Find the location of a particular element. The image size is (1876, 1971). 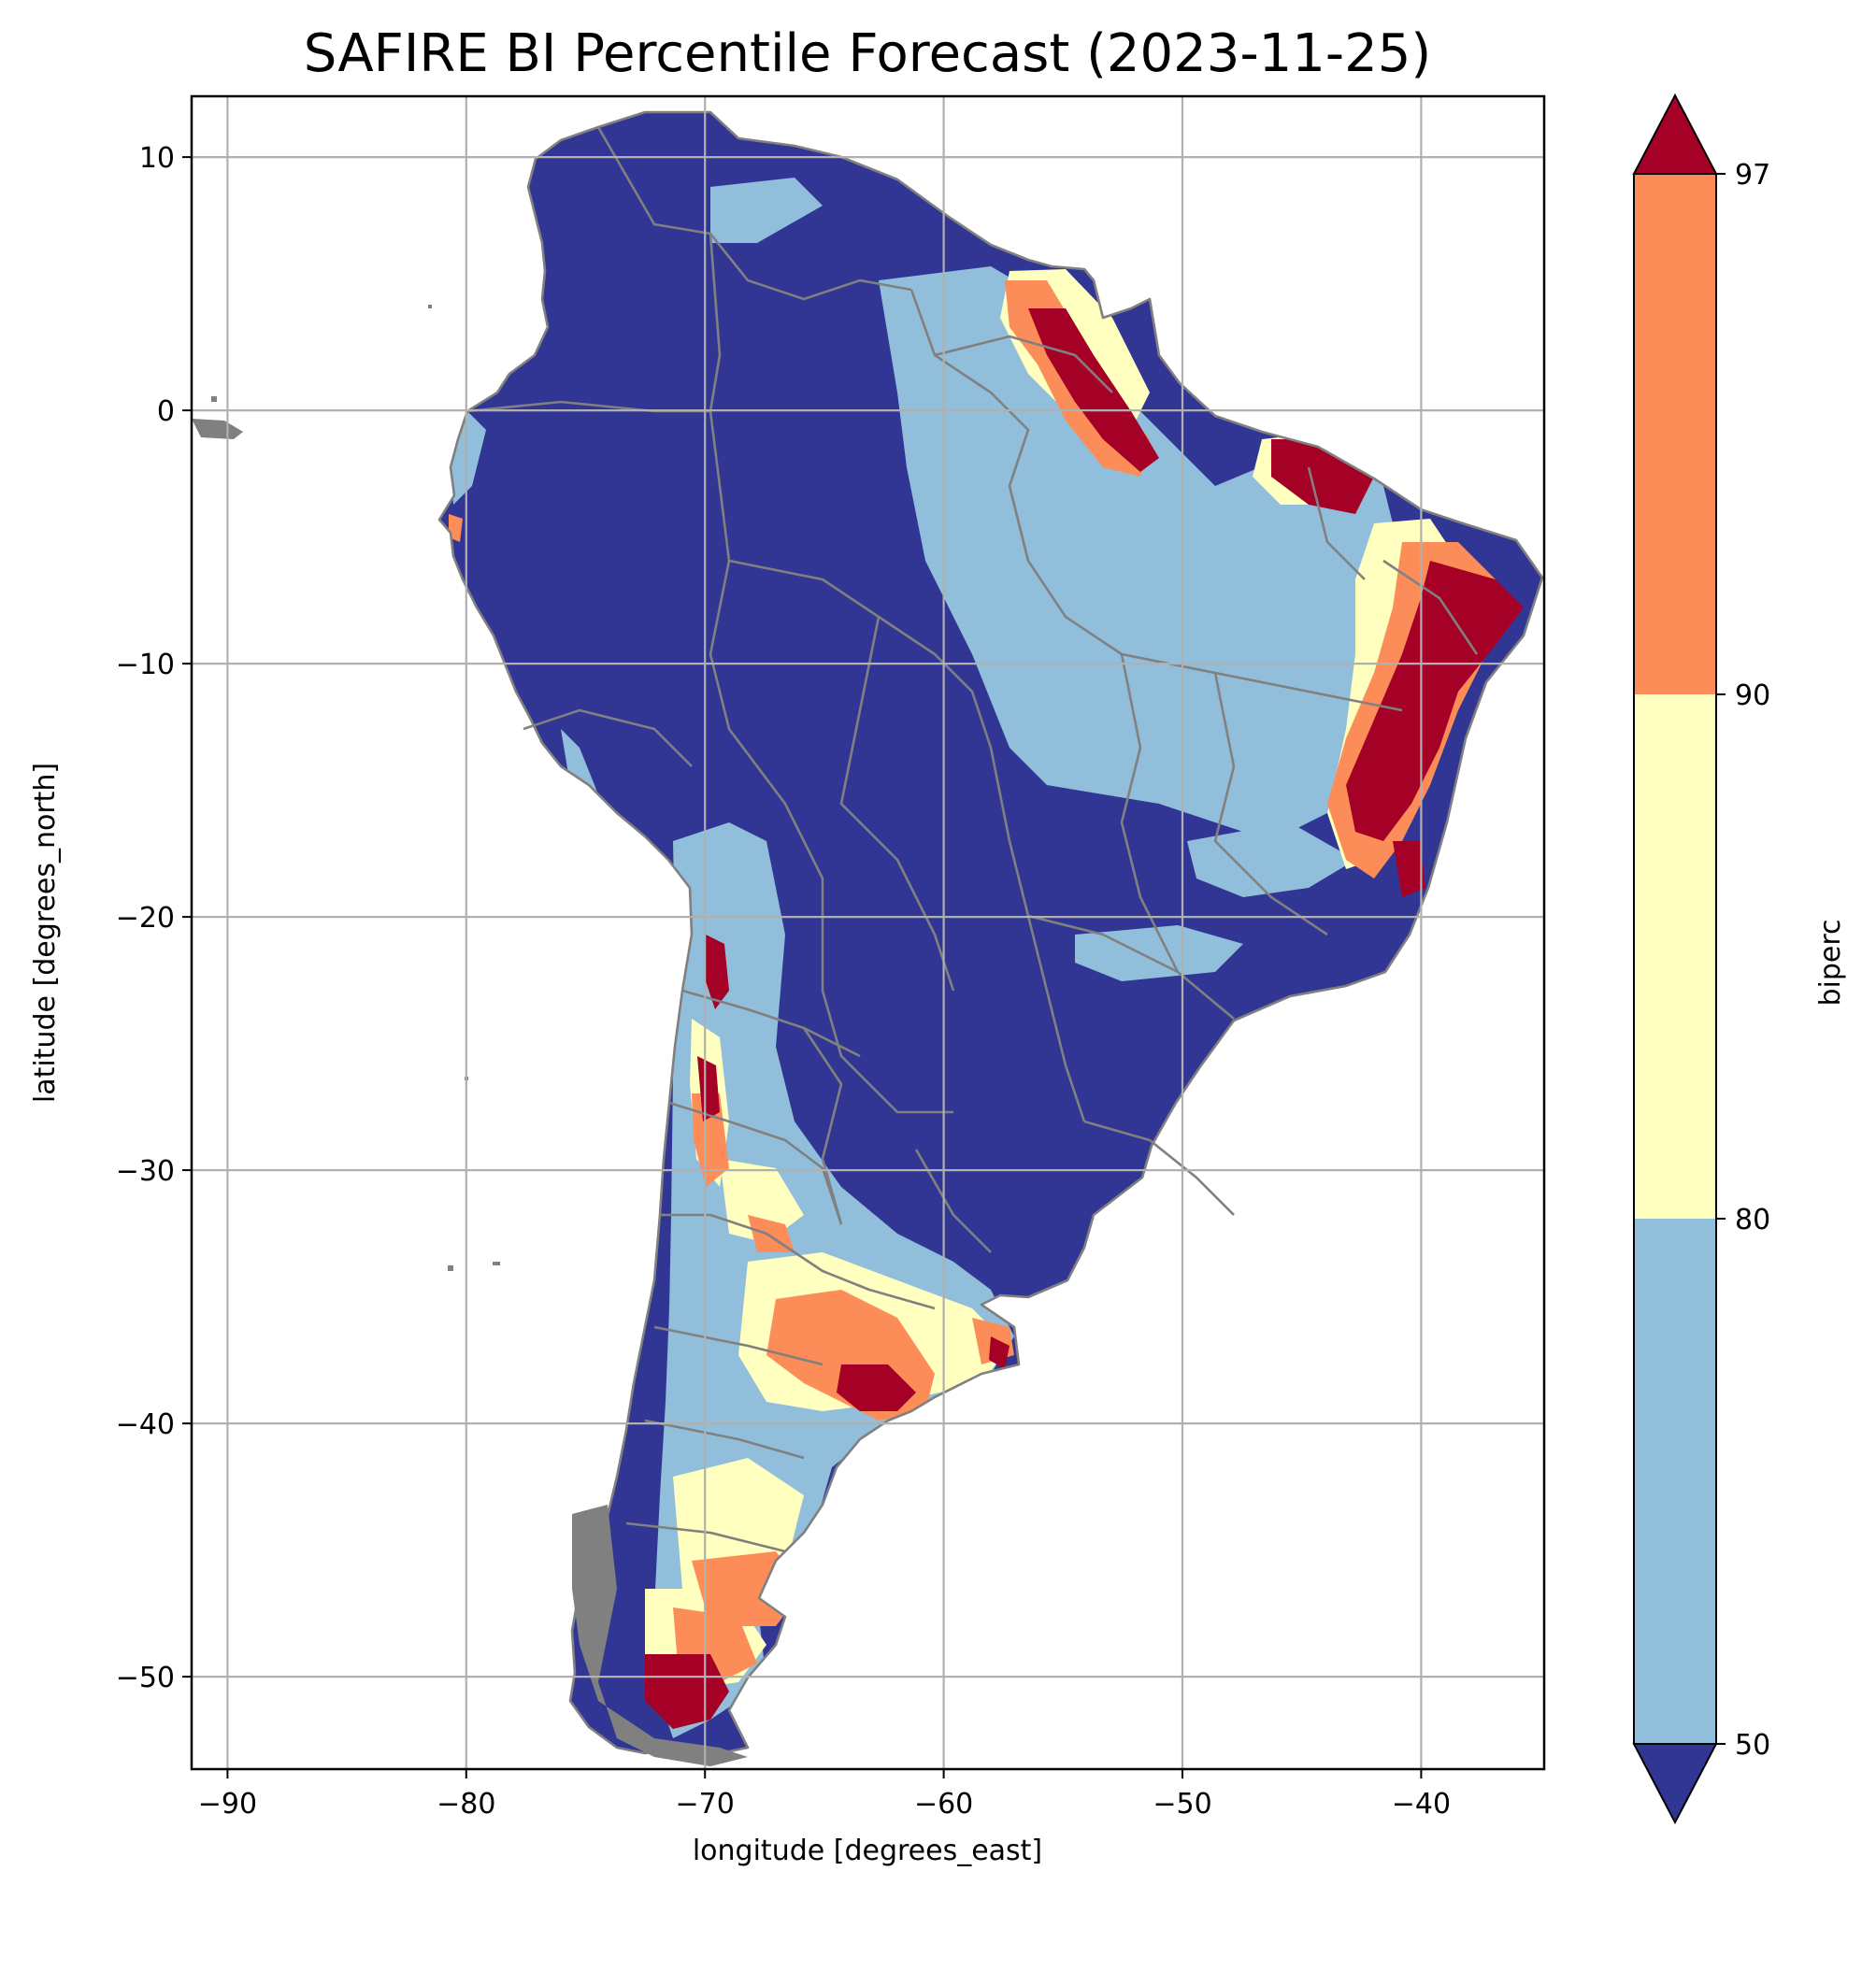

colorbar-frame is located at coordinates (1675, 959).